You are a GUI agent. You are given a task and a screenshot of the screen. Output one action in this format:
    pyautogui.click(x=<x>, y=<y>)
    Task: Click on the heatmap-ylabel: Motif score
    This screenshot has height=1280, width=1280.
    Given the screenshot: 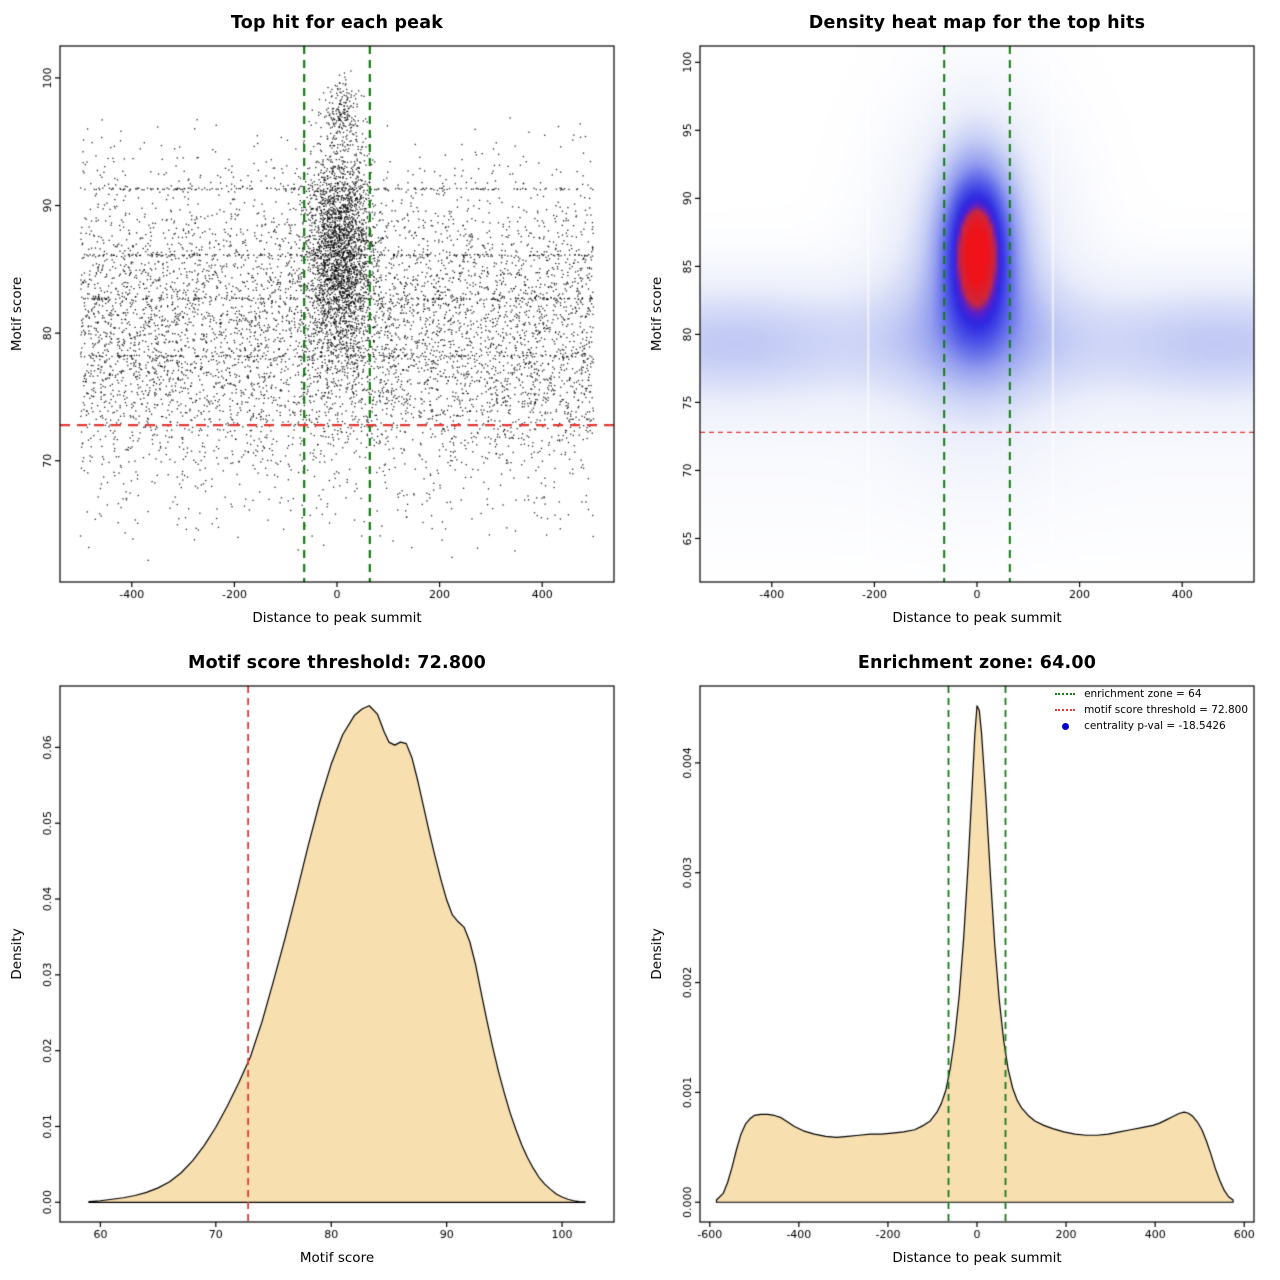 What is the action you would take?
    pyautogui.click(x=657, y=314)
    